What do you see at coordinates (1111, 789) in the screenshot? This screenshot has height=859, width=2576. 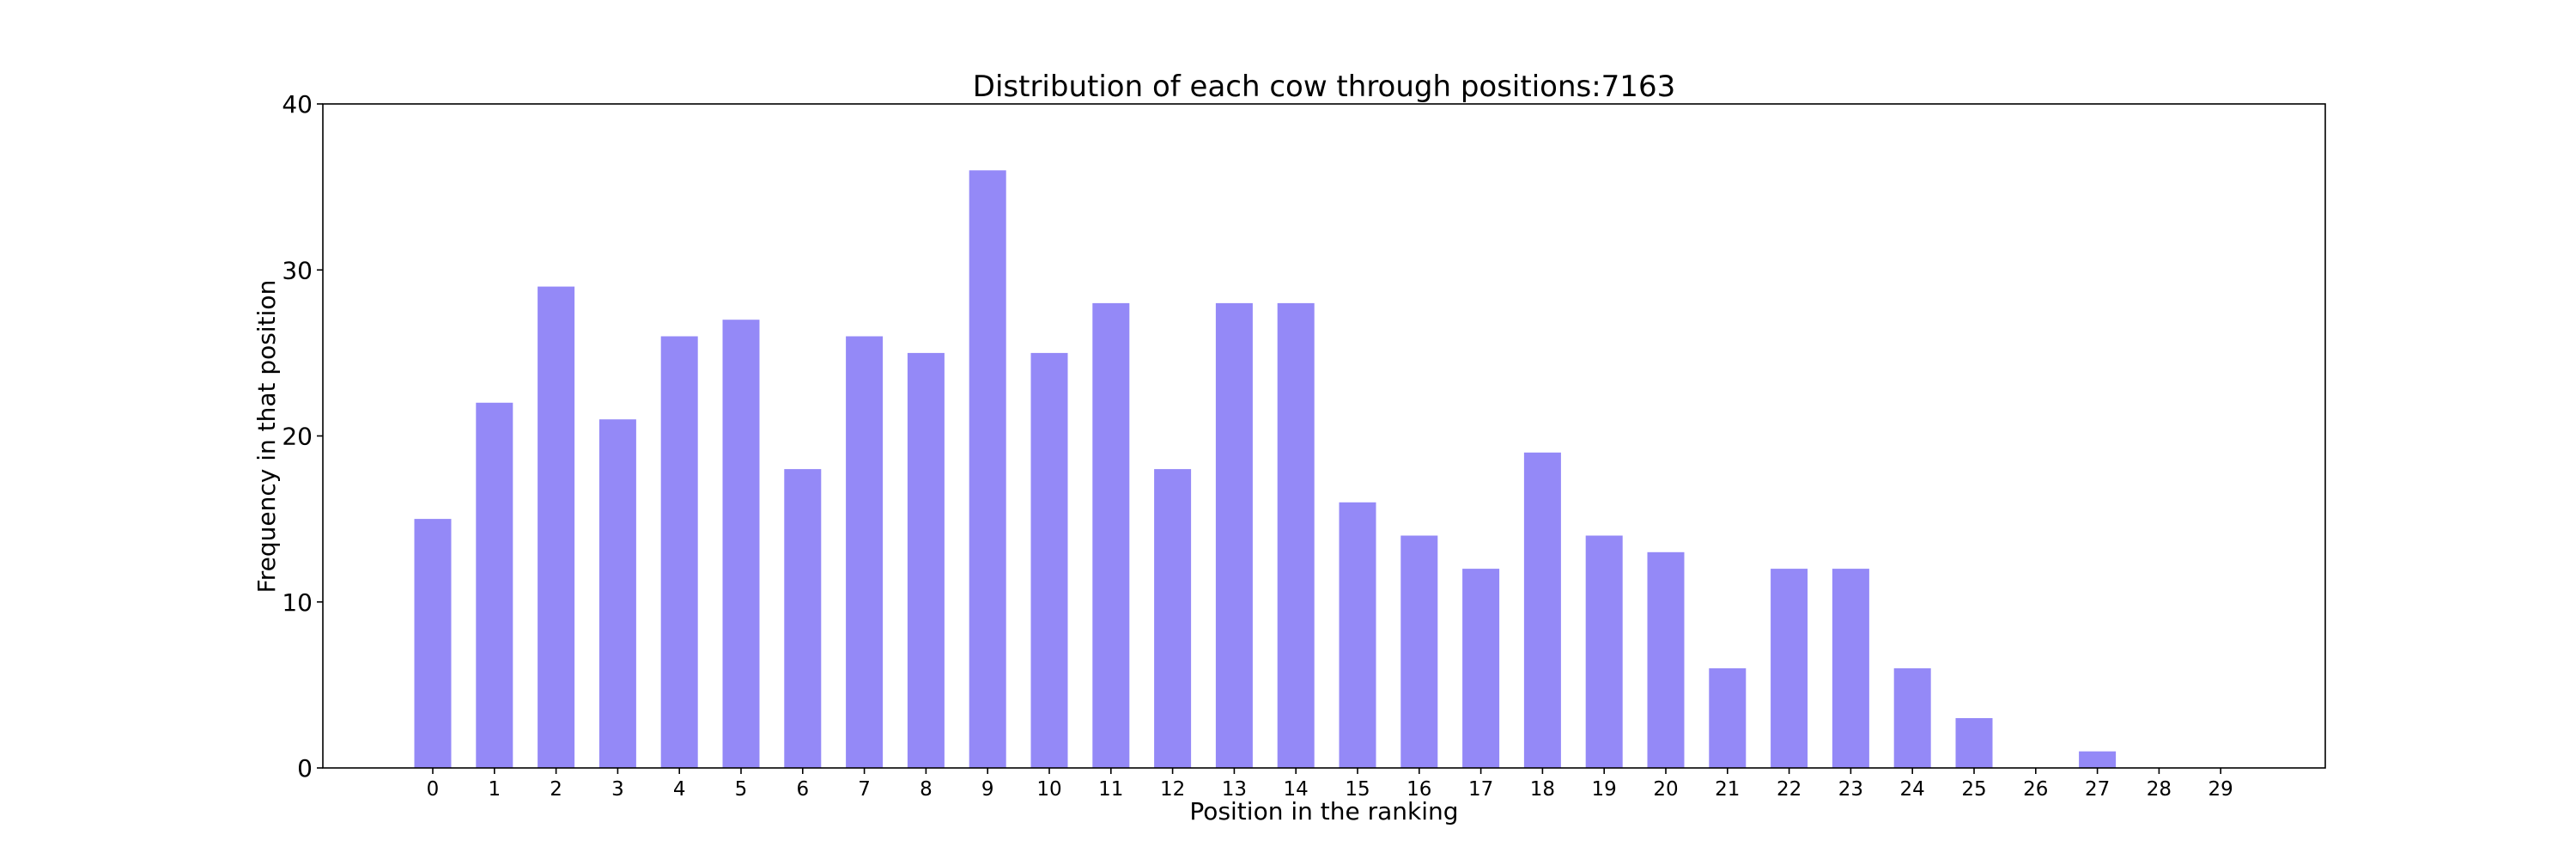 I see `x-tick-label-11: 11` at bounding box center [1111, 789].